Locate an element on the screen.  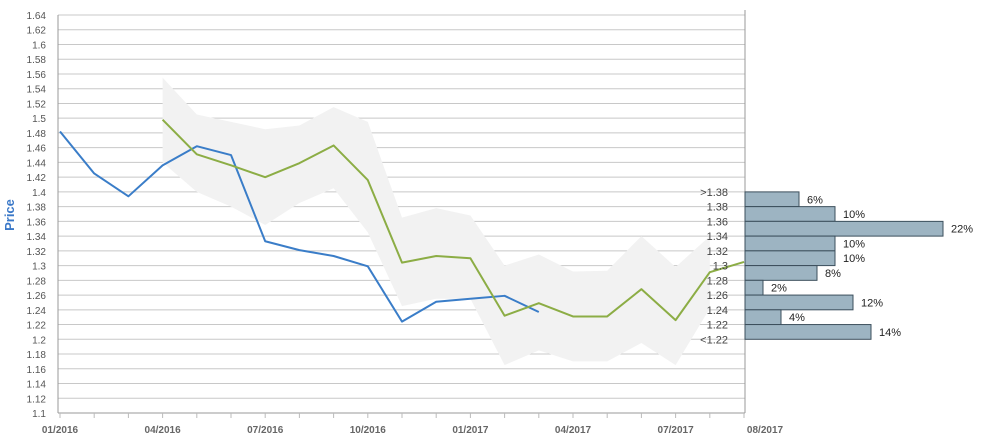
histogram-bin-label: 1.3 is located at coordinates (720, 267).